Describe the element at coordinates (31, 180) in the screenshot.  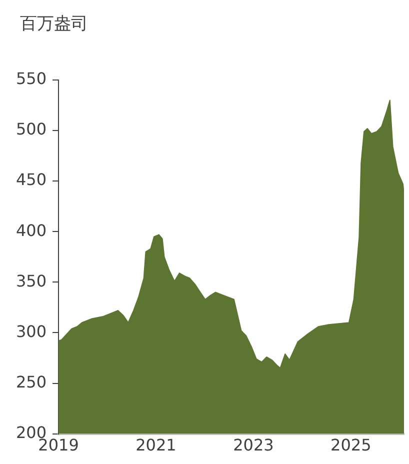
I see `y-tick-label: 450` at that location.